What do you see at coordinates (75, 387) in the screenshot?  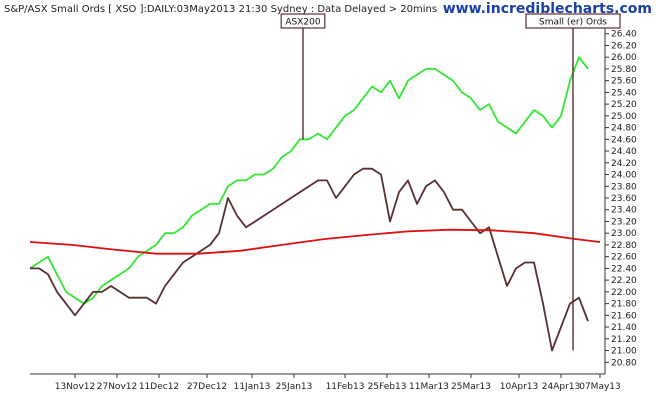 I see `x-tick-label: 13Nov12` at bounding box center [75, 387].